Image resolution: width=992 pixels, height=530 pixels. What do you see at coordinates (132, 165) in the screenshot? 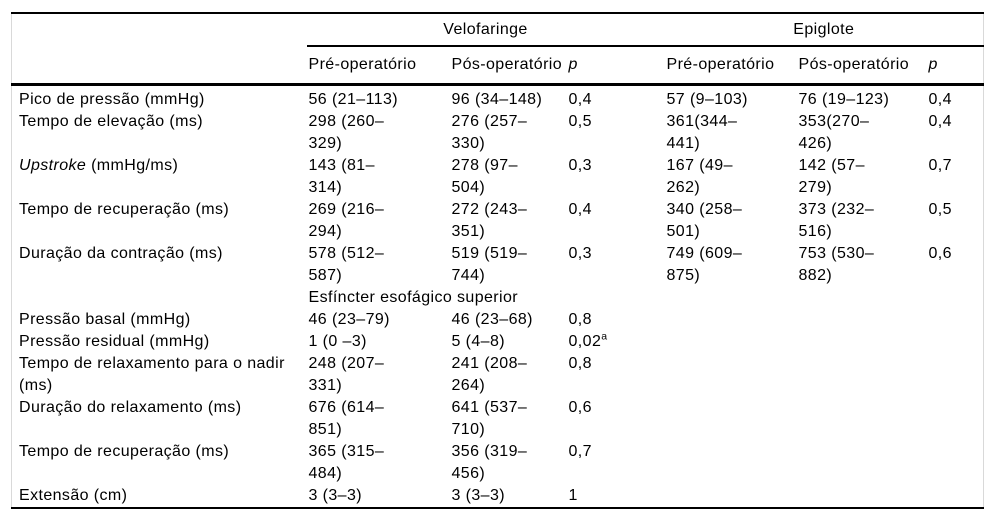
I see `row-label-rest: (mmHg/ms)` at bounding box center [132, 165].